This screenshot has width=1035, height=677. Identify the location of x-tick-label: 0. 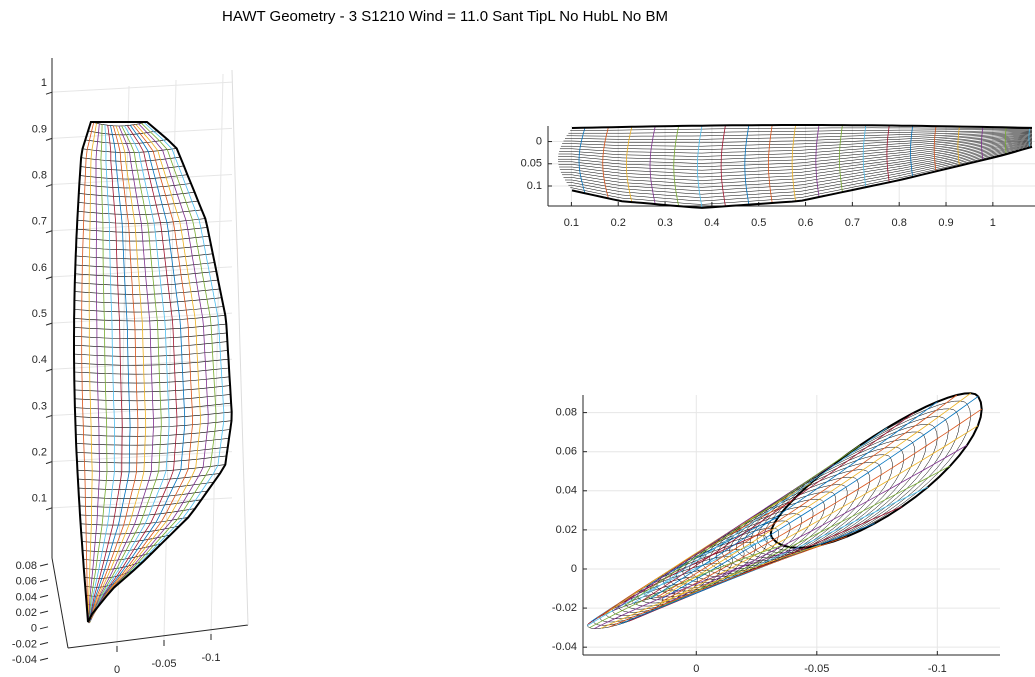
(117, 670).